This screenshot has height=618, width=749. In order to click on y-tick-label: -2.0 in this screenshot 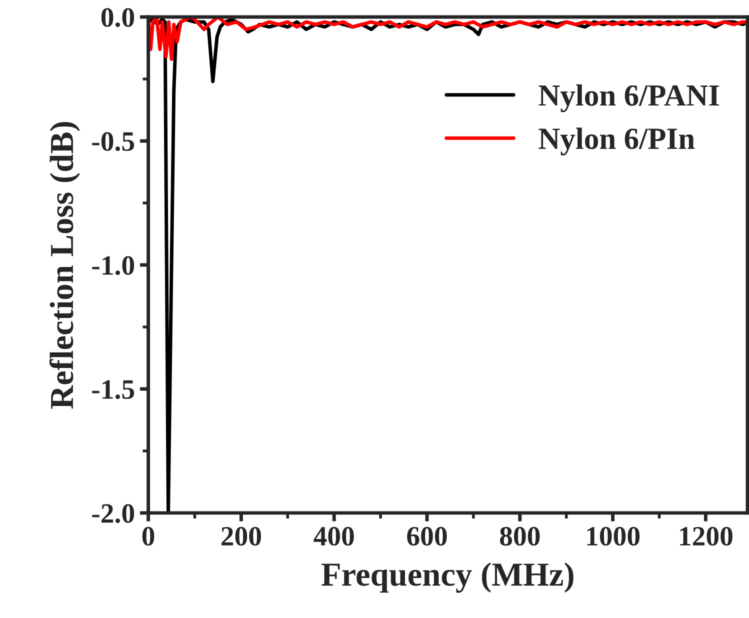, I will do `click(113, 513)`.